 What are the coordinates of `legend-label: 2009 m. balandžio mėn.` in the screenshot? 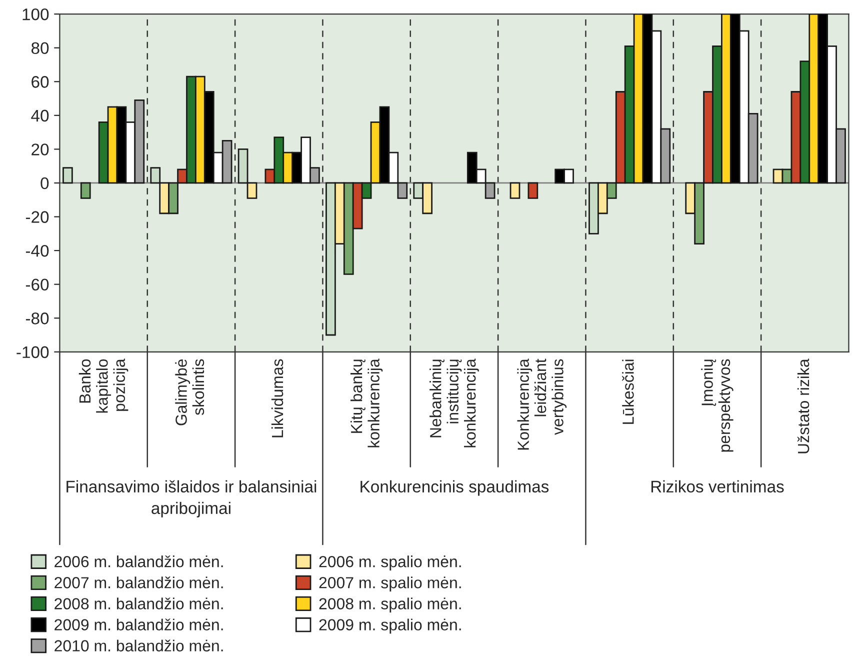 It's located at (138, 624).